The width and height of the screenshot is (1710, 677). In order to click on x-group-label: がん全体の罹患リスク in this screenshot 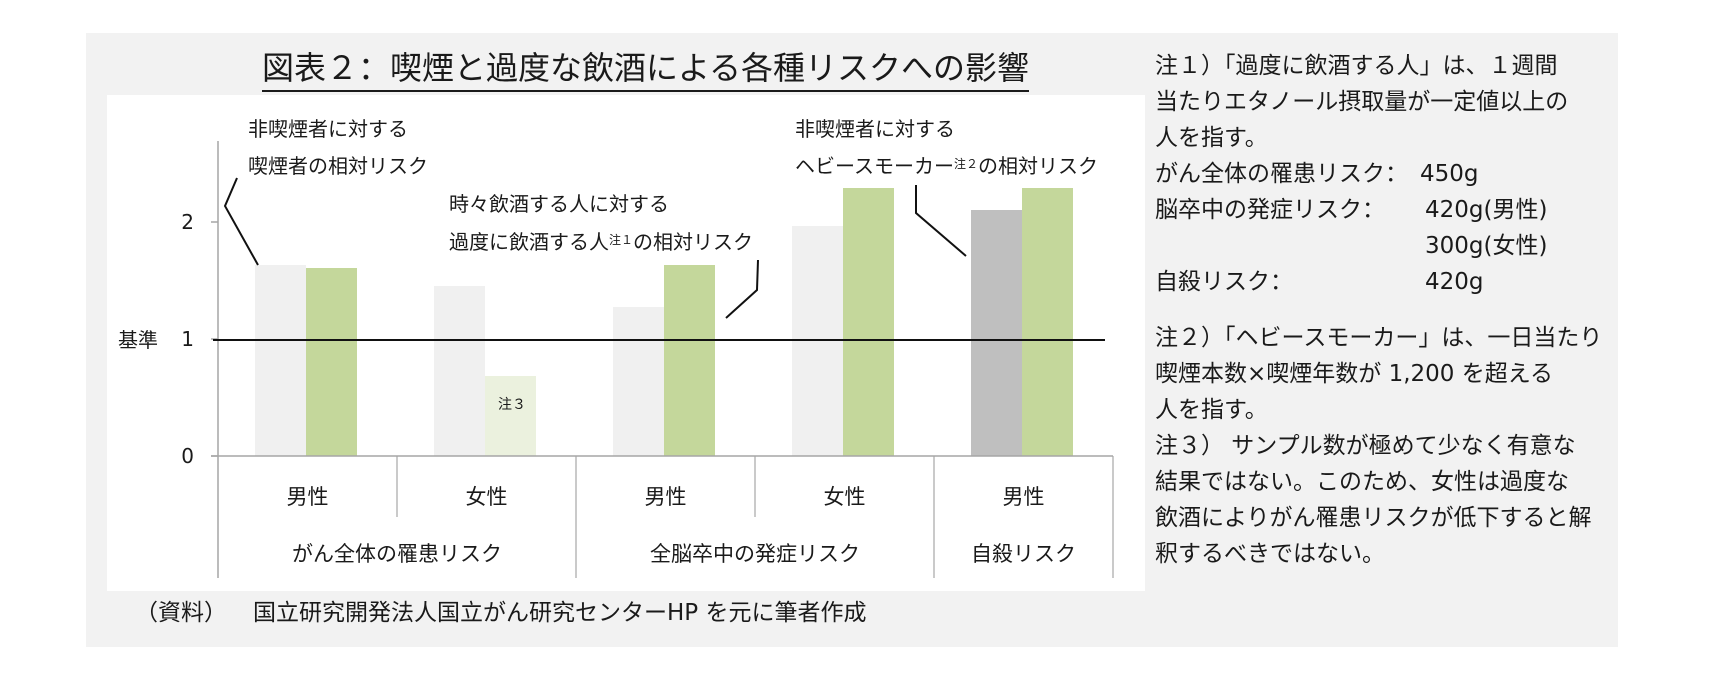, I will do `click(397, 554)`.